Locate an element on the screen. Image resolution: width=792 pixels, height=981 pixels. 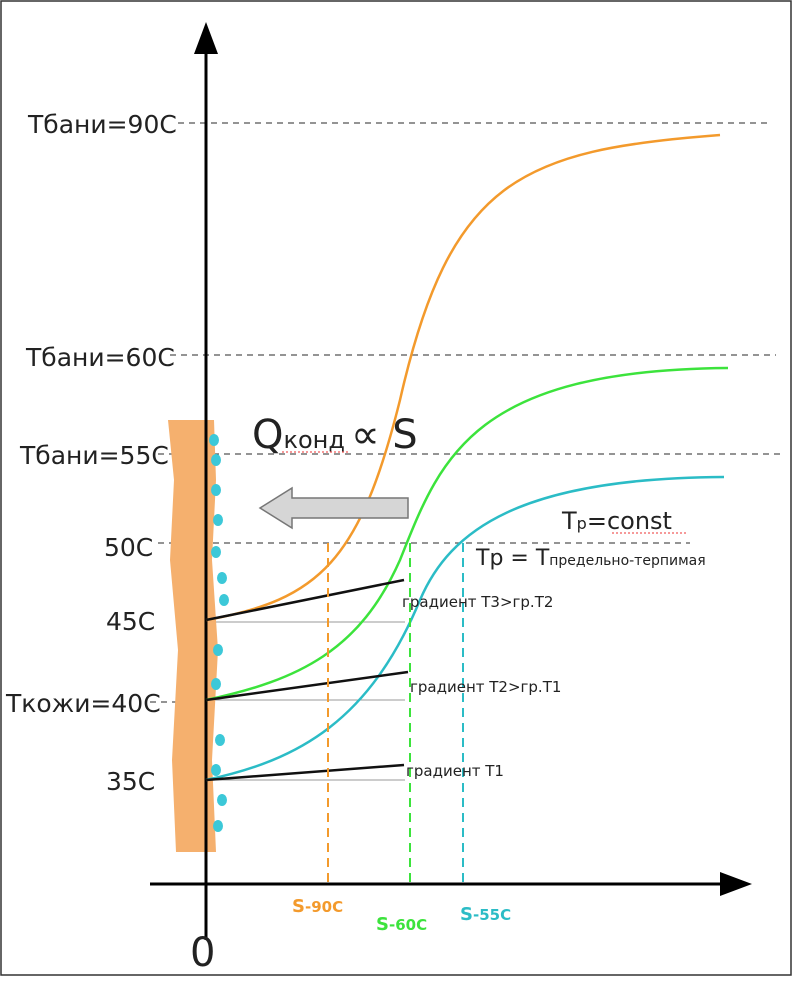
tp-const-rest: =const is located at coordinates (629, 521).